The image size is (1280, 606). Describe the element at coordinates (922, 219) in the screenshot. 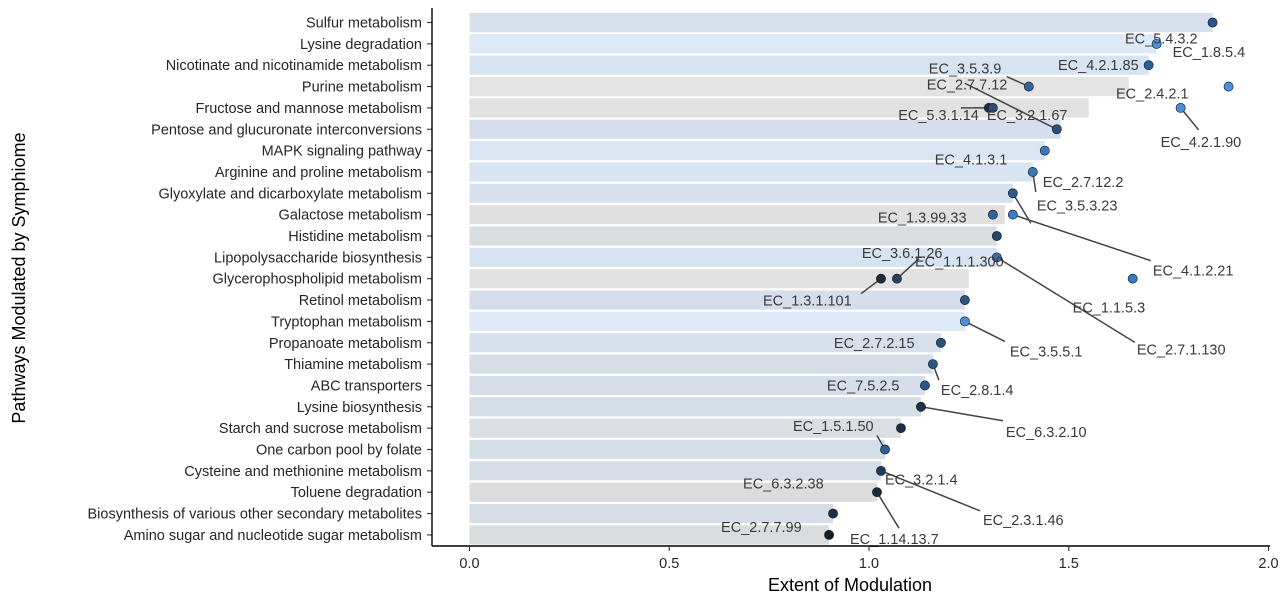

I see `point-label: EC_1.3.99.33` at that location.